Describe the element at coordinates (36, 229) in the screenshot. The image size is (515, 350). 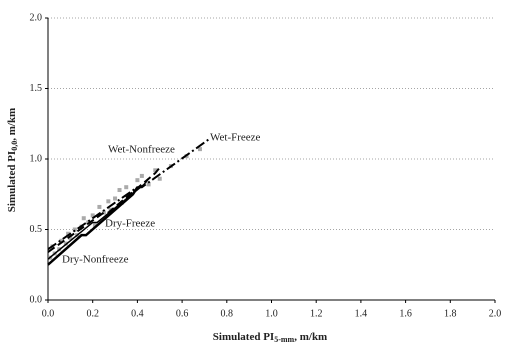
I see `y-tick-label: 0.5` at that location.